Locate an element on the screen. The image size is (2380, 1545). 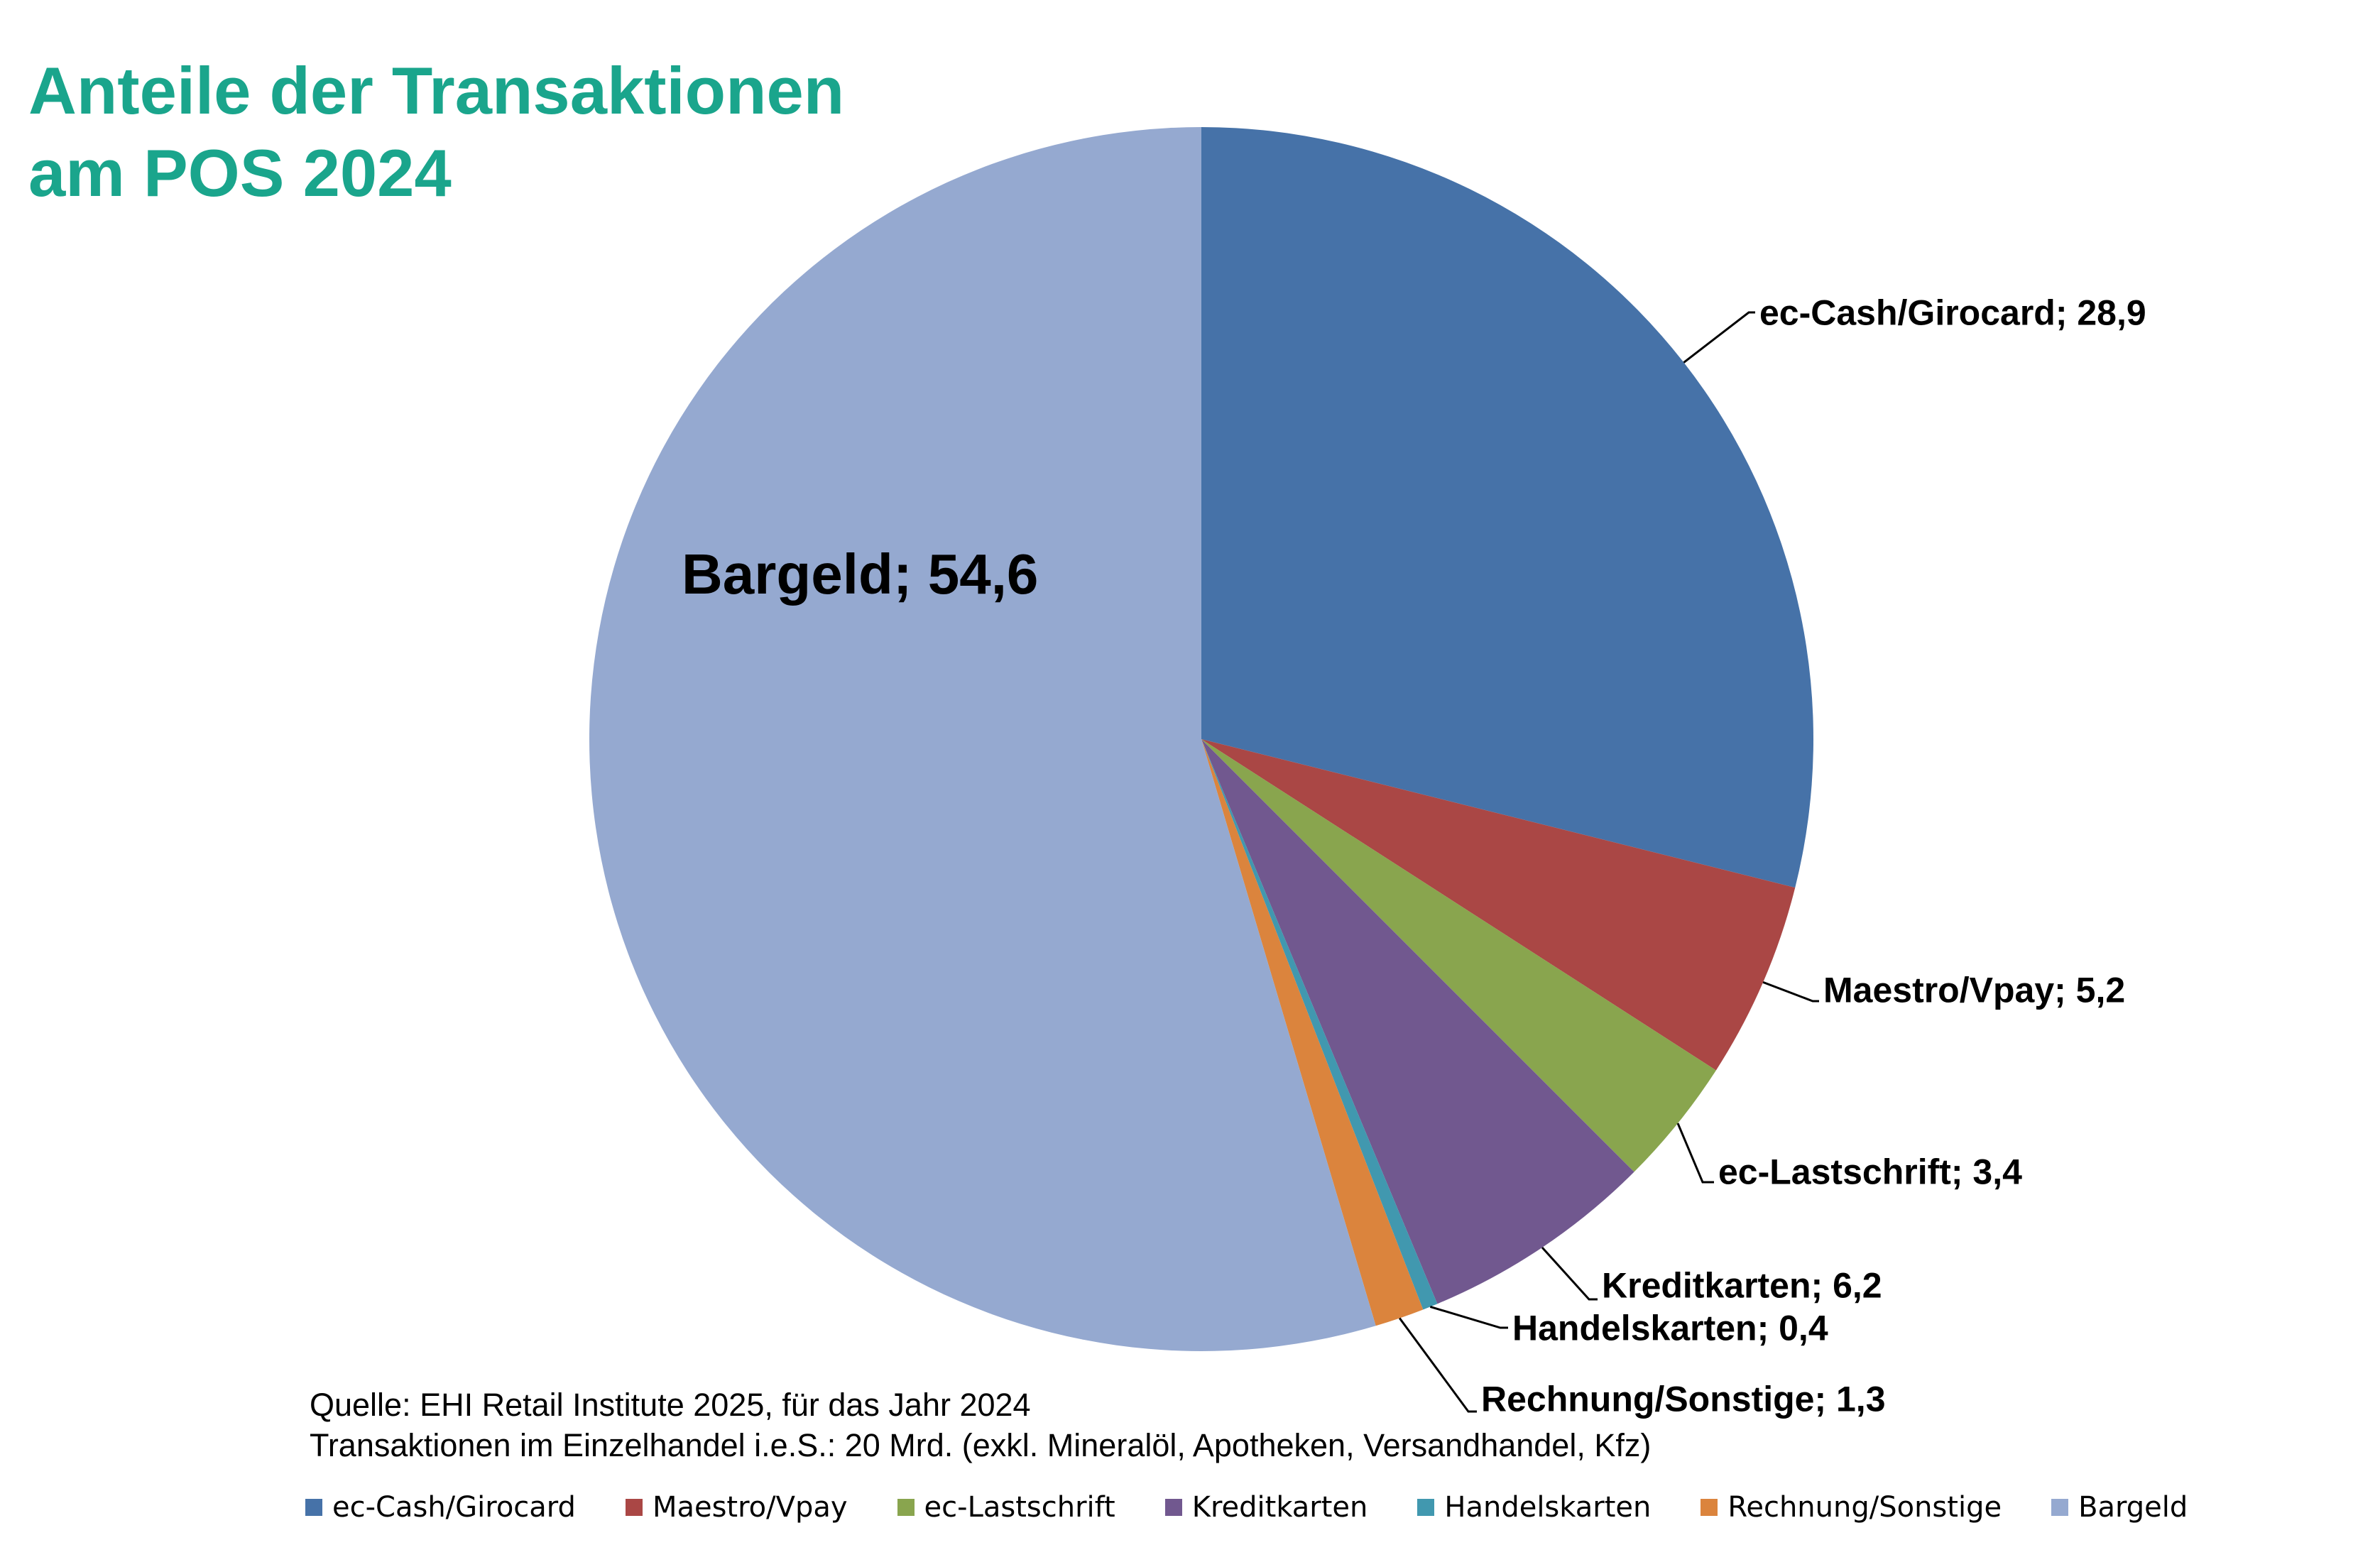
chart-title-line2: am POS 2024 is located at coordinates (240, 173).